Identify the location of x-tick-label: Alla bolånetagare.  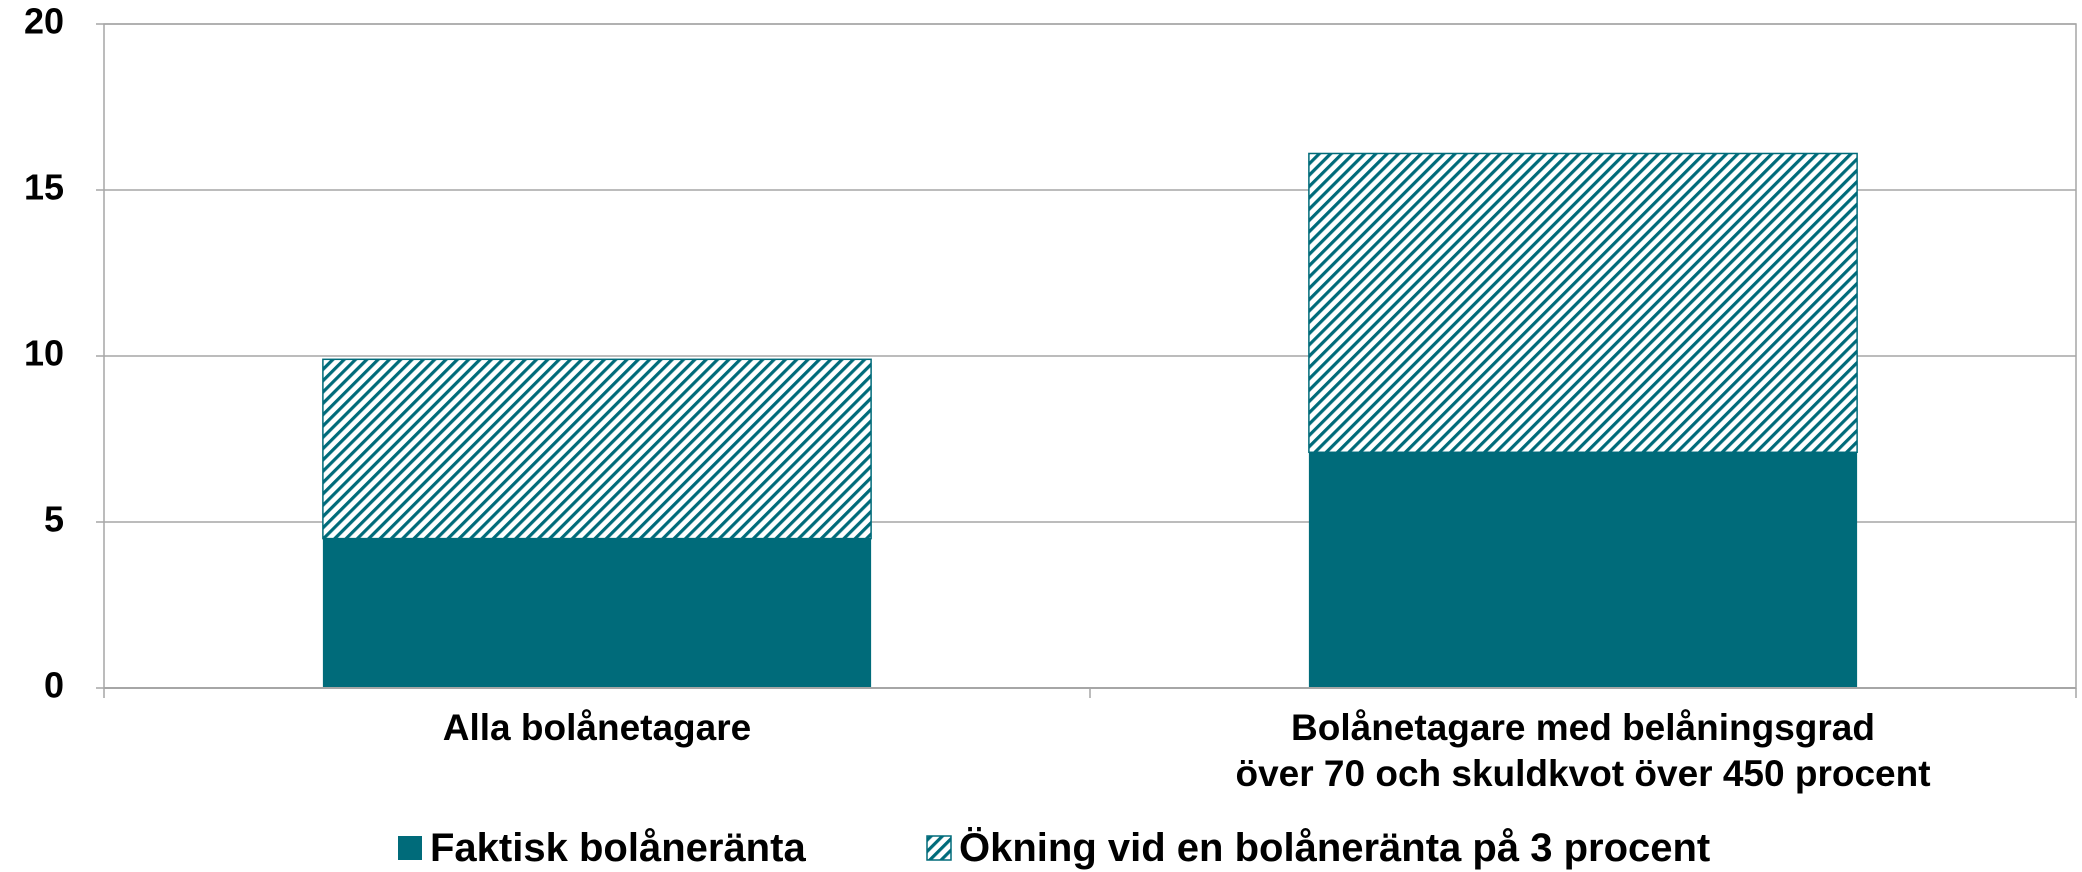
(597, 727).